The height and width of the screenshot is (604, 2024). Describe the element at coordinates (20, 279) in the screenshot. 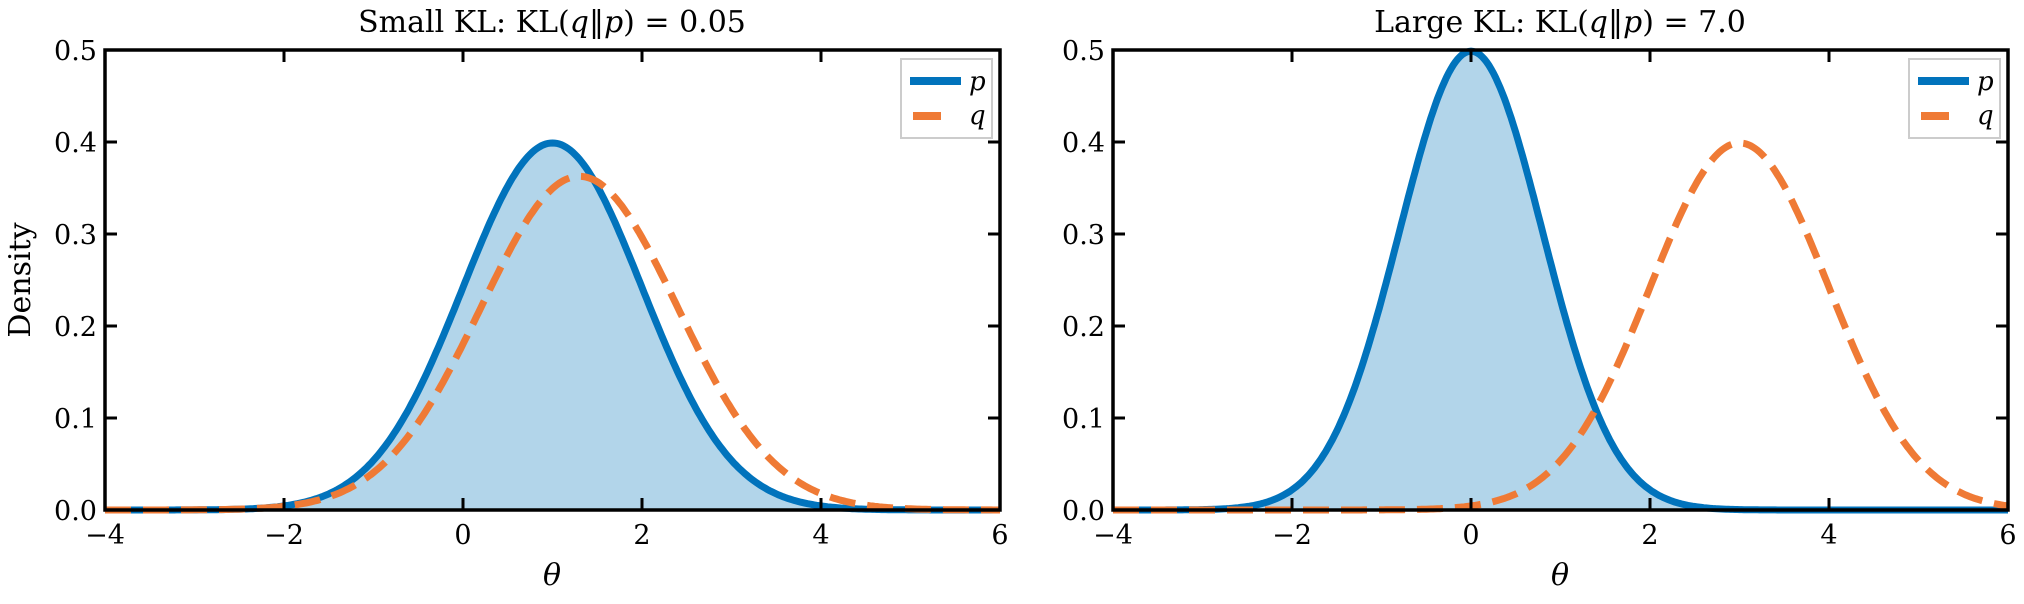

I see `y-axis-label: Density` at that location.